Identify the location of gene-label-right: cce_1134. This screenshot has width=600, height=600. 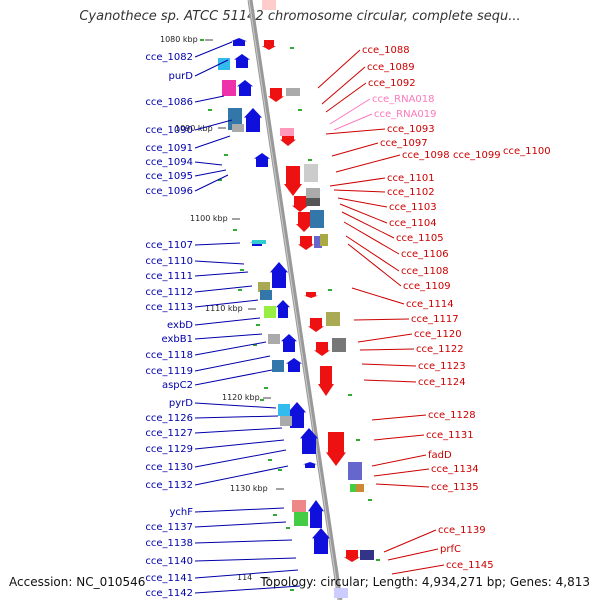
(455, 469).